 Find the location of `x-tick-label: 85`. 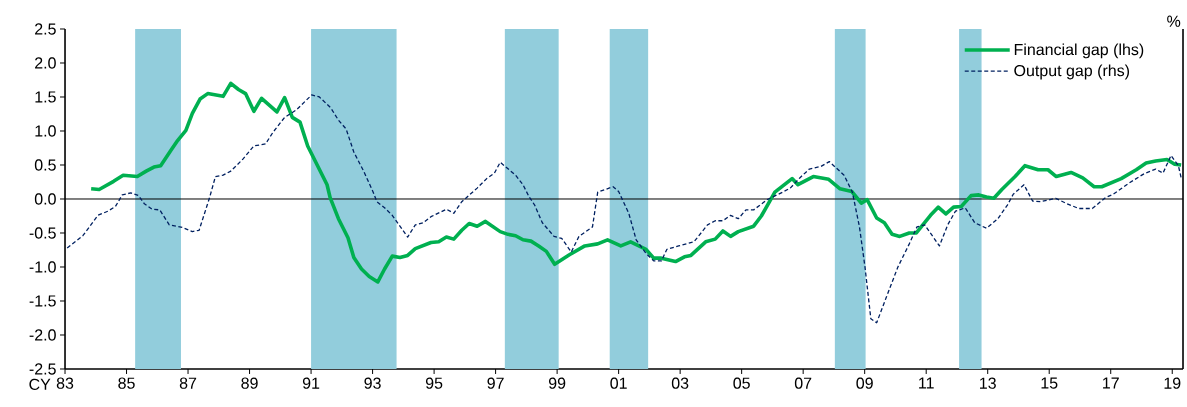

x-tick-label: 85 is located at coordinates (126, 383).